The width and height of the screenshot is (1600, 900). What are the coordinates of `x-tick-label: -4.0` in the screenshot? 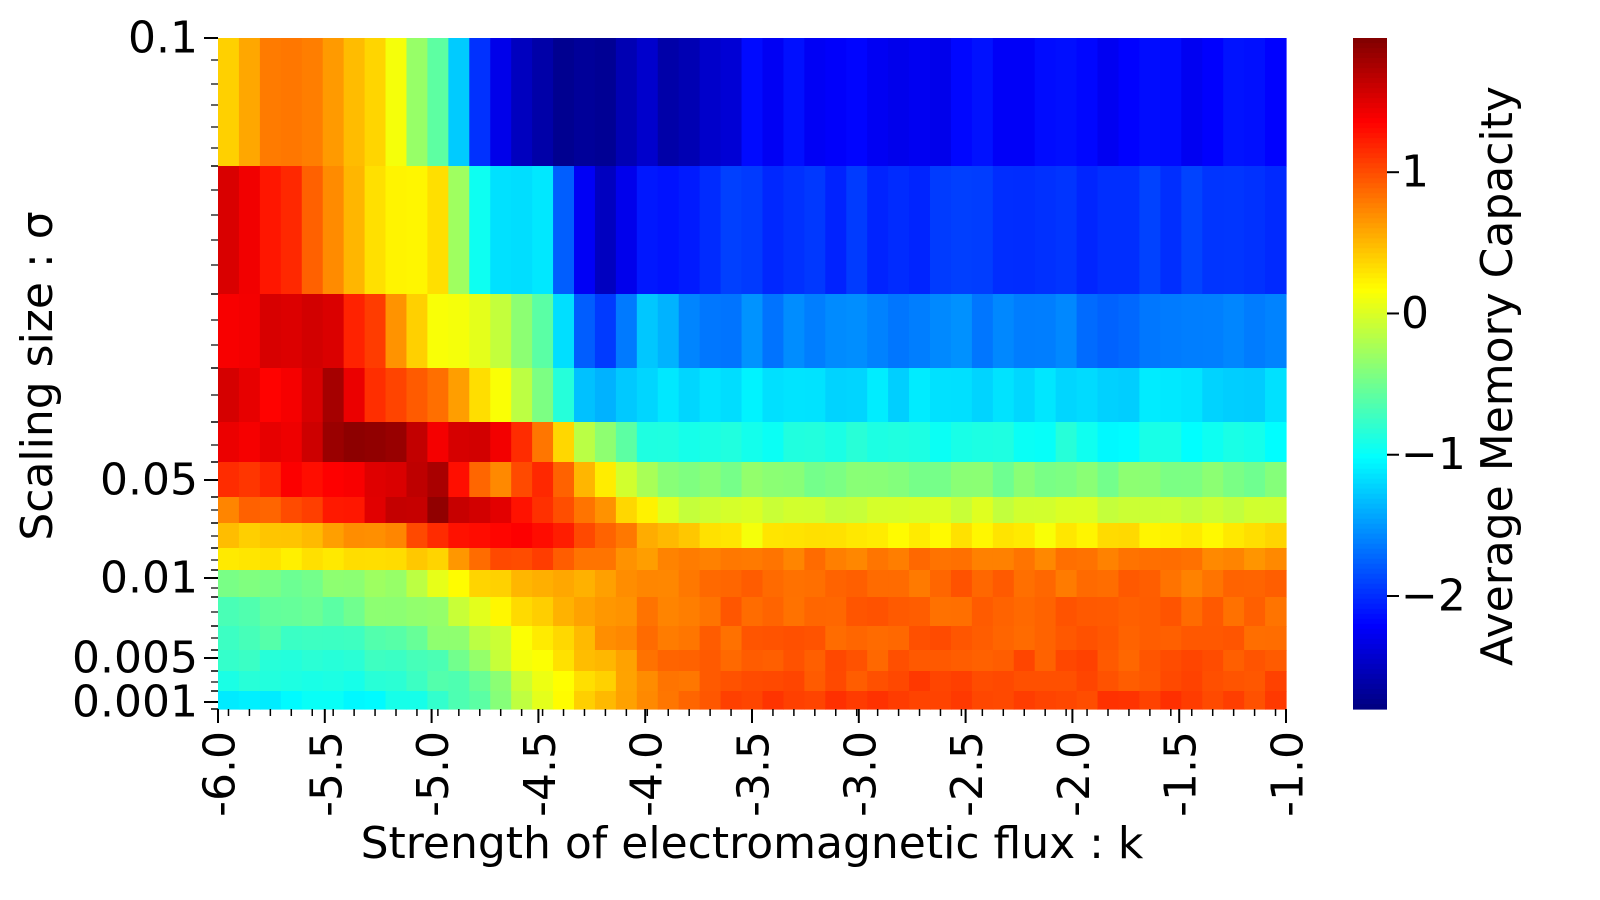 It's located at (647, 774).